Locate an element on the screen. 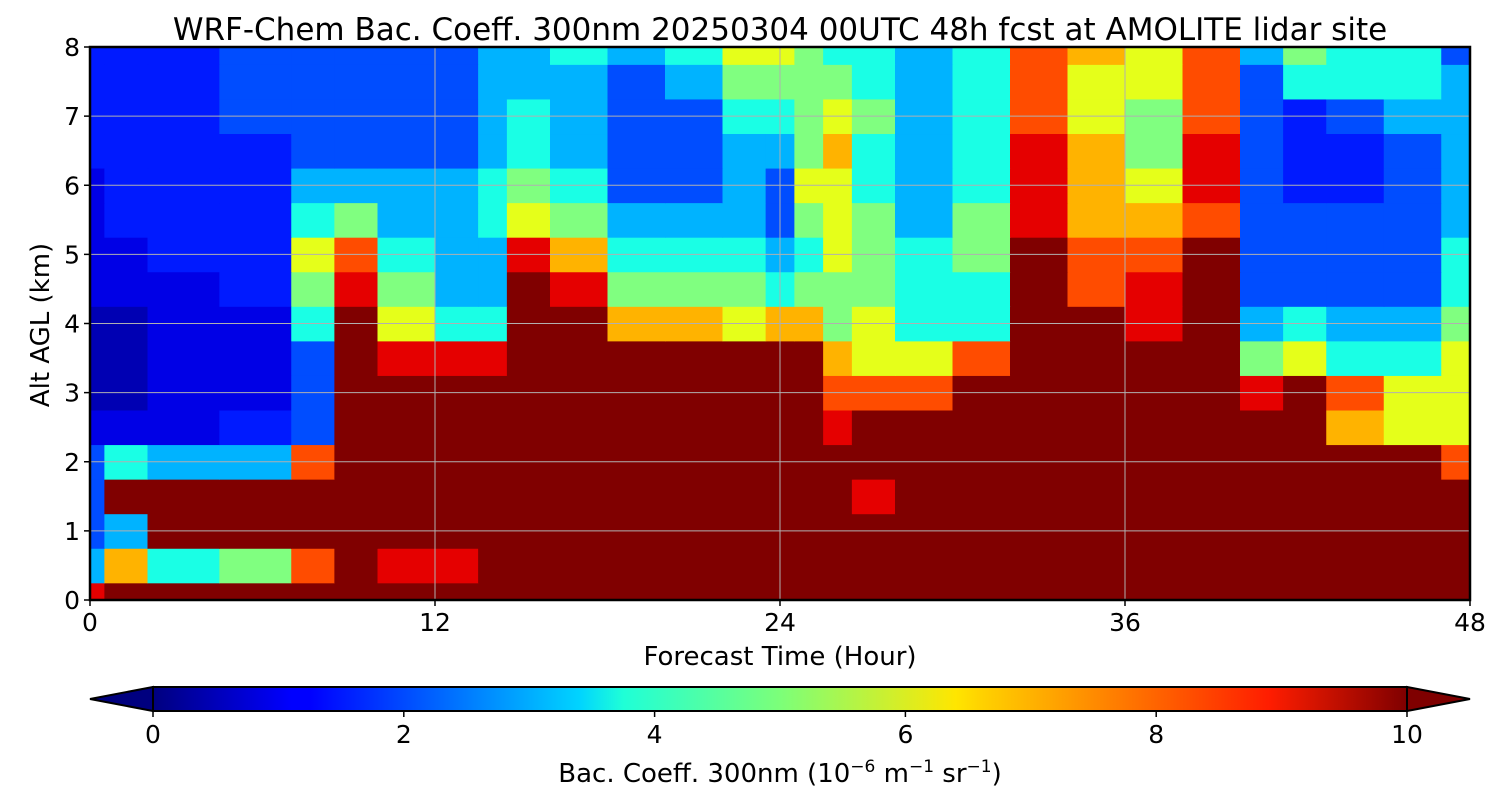 Image resolution: width=1500 pixels, height=800 pixels. colorbar-tick-label: 4 is located at coordinates (655, 734).